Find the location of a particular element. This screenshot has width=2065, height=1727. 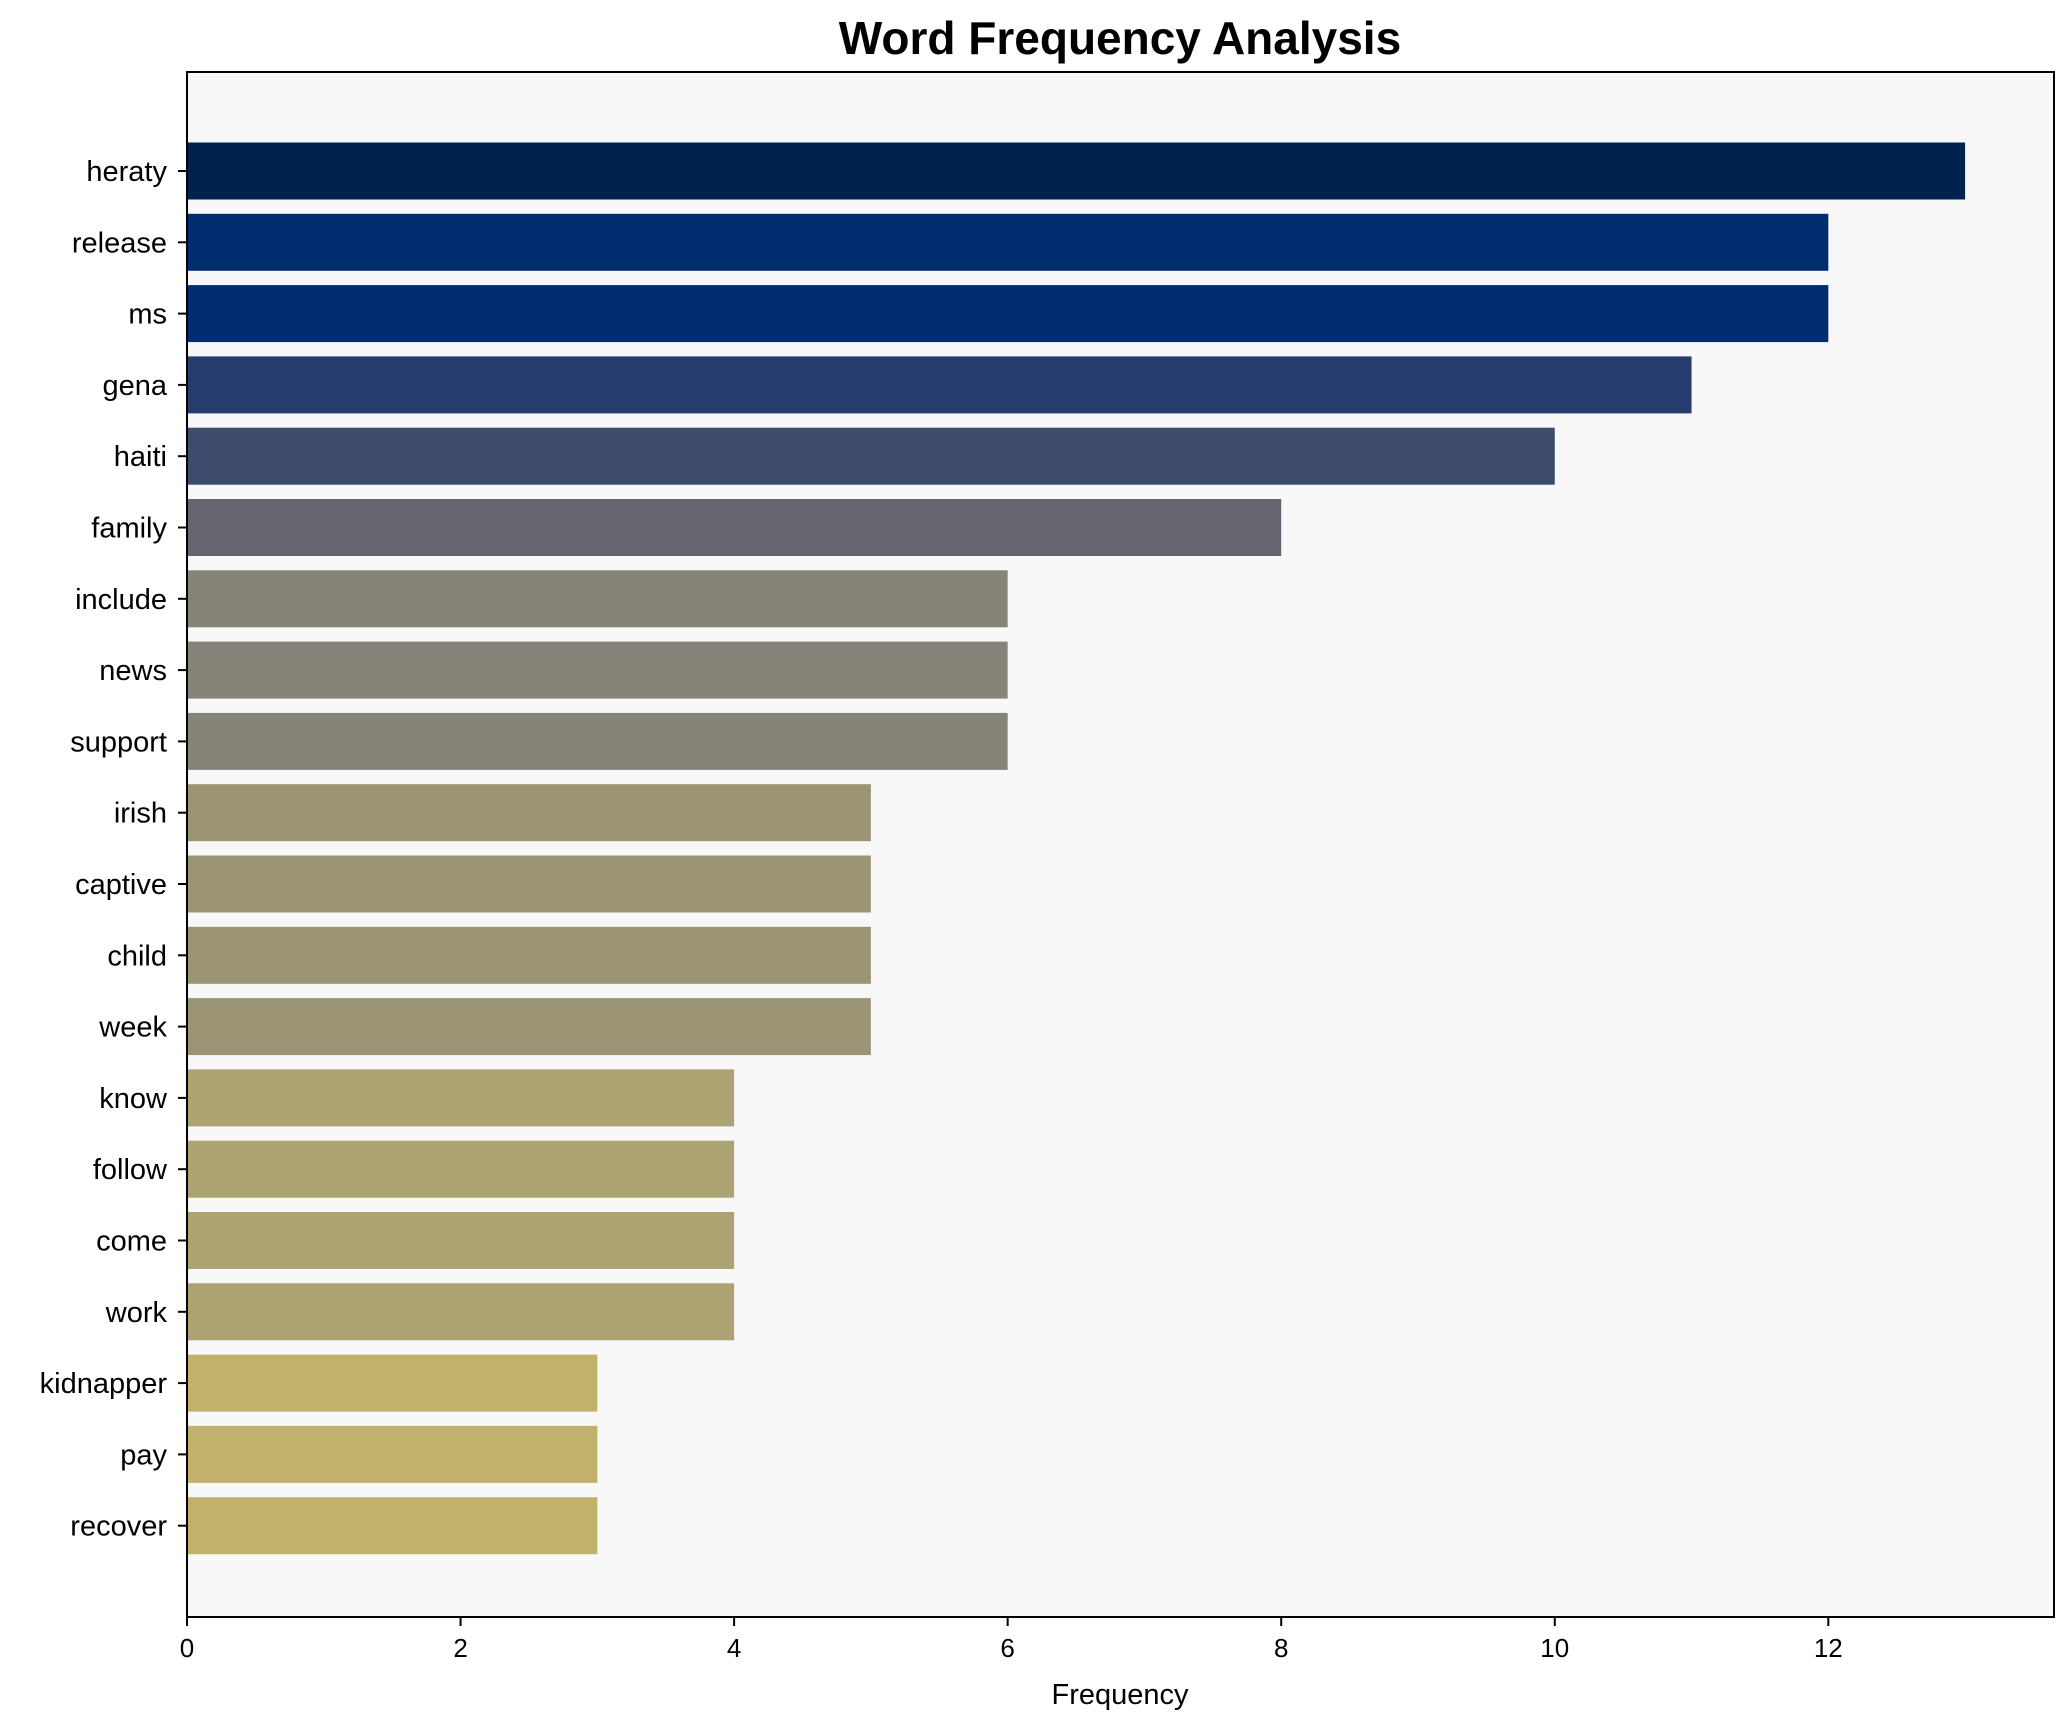

bar-gena is located at coordinates (939, 385).